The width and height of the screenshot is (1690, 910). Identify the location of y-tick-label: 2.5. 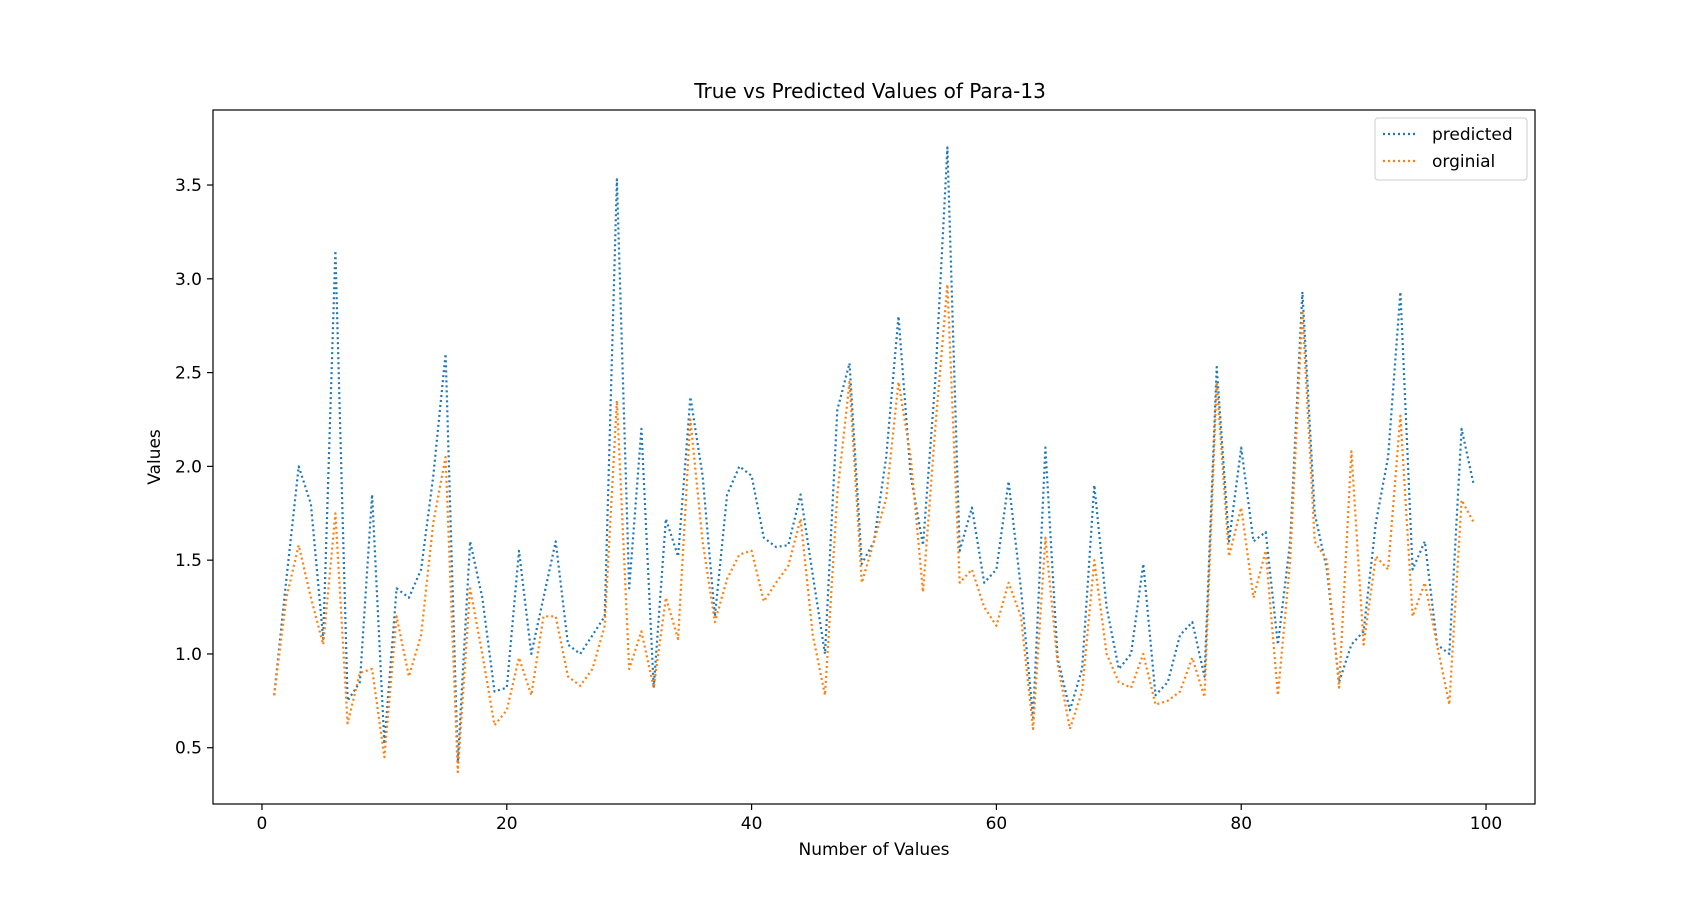
(188, 374).